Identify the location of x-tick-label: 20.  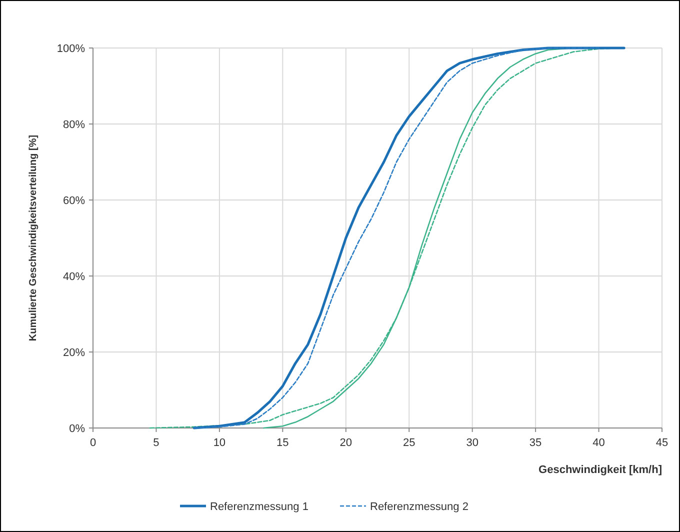
(346, 443).